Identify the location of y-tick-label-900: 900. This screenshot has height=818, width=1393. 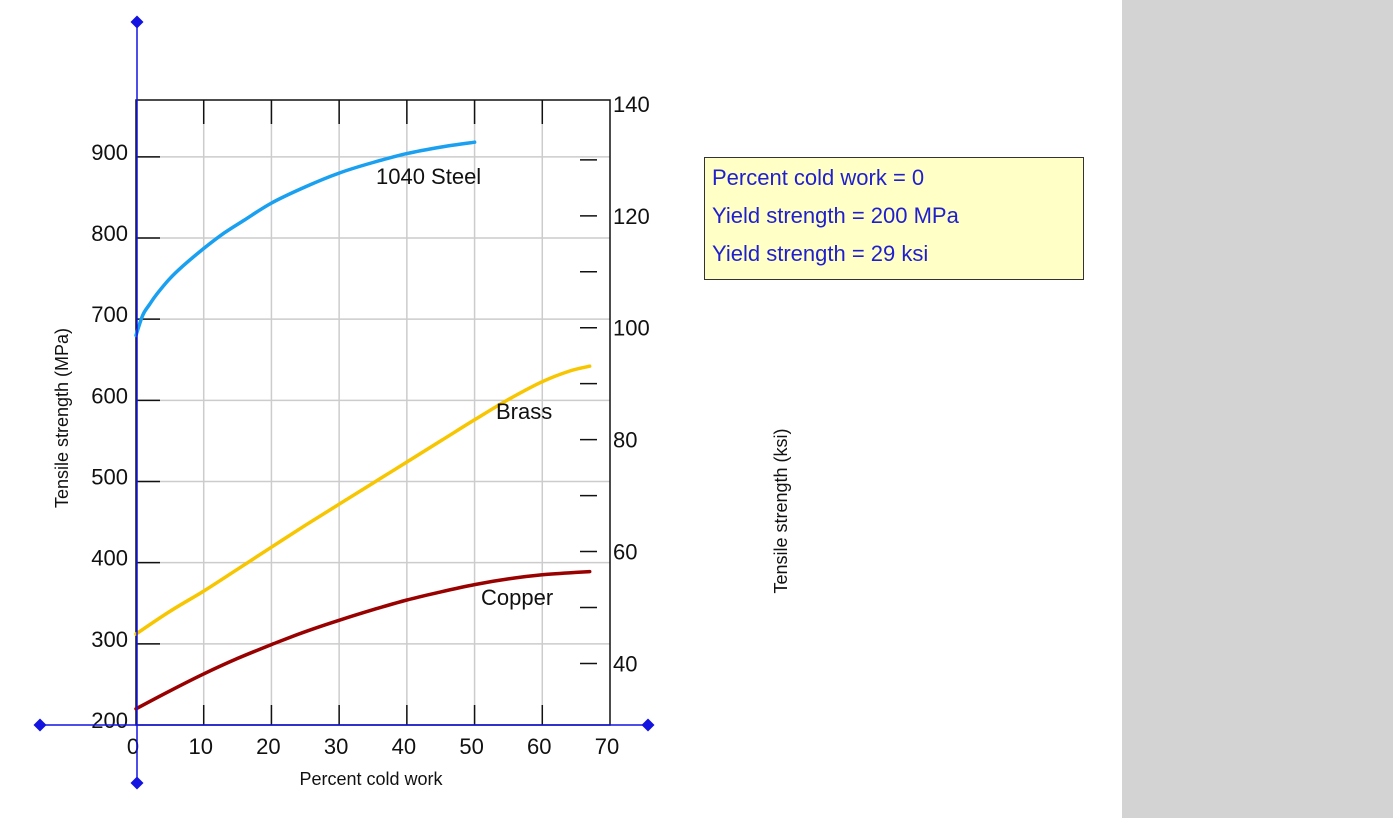
(109, 152).